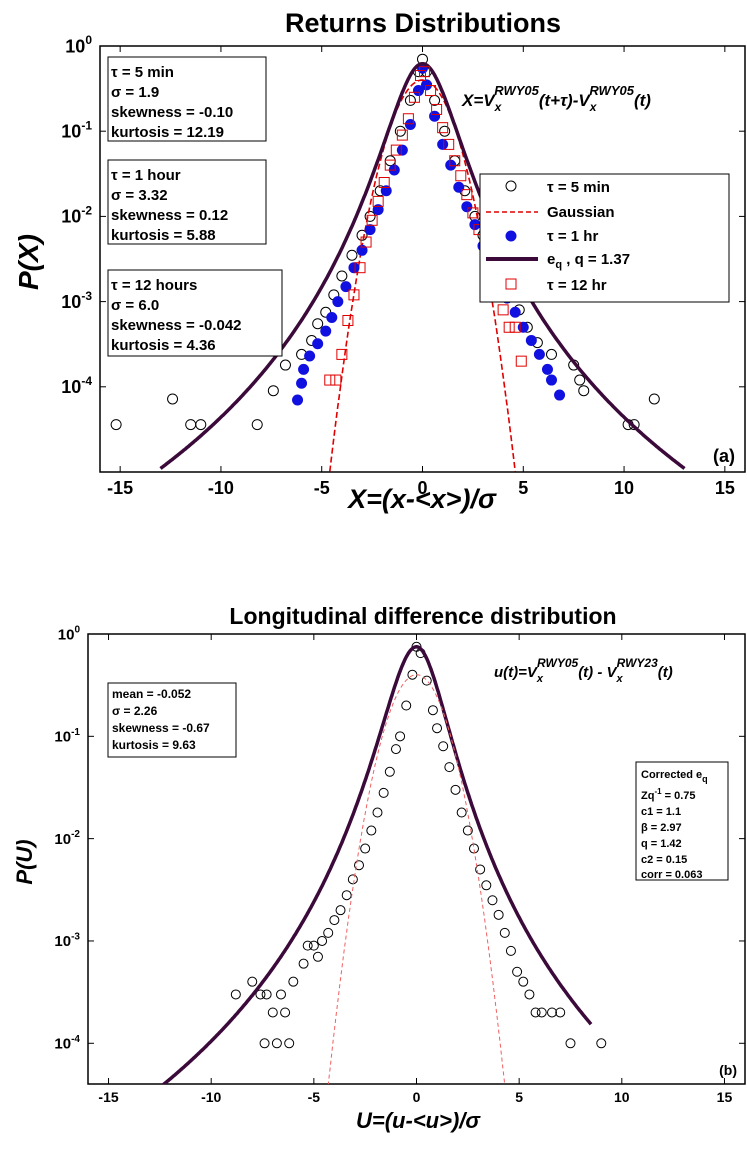  Describe the element at coordinates (211, 1097) in the screenshot. I see `x-tick-label: -10` at that location.